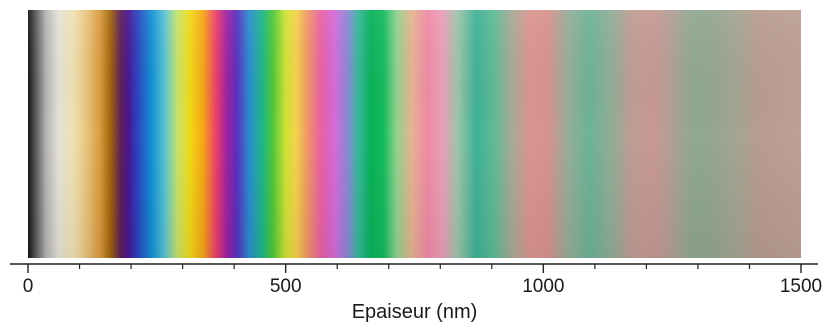 Image resolution: width=825 pixels, height=326 pixels. Describe the element at coordinates (415, 312) in the screenshot. I see `x-axis-label: Epaiseur (nm)` at that location.